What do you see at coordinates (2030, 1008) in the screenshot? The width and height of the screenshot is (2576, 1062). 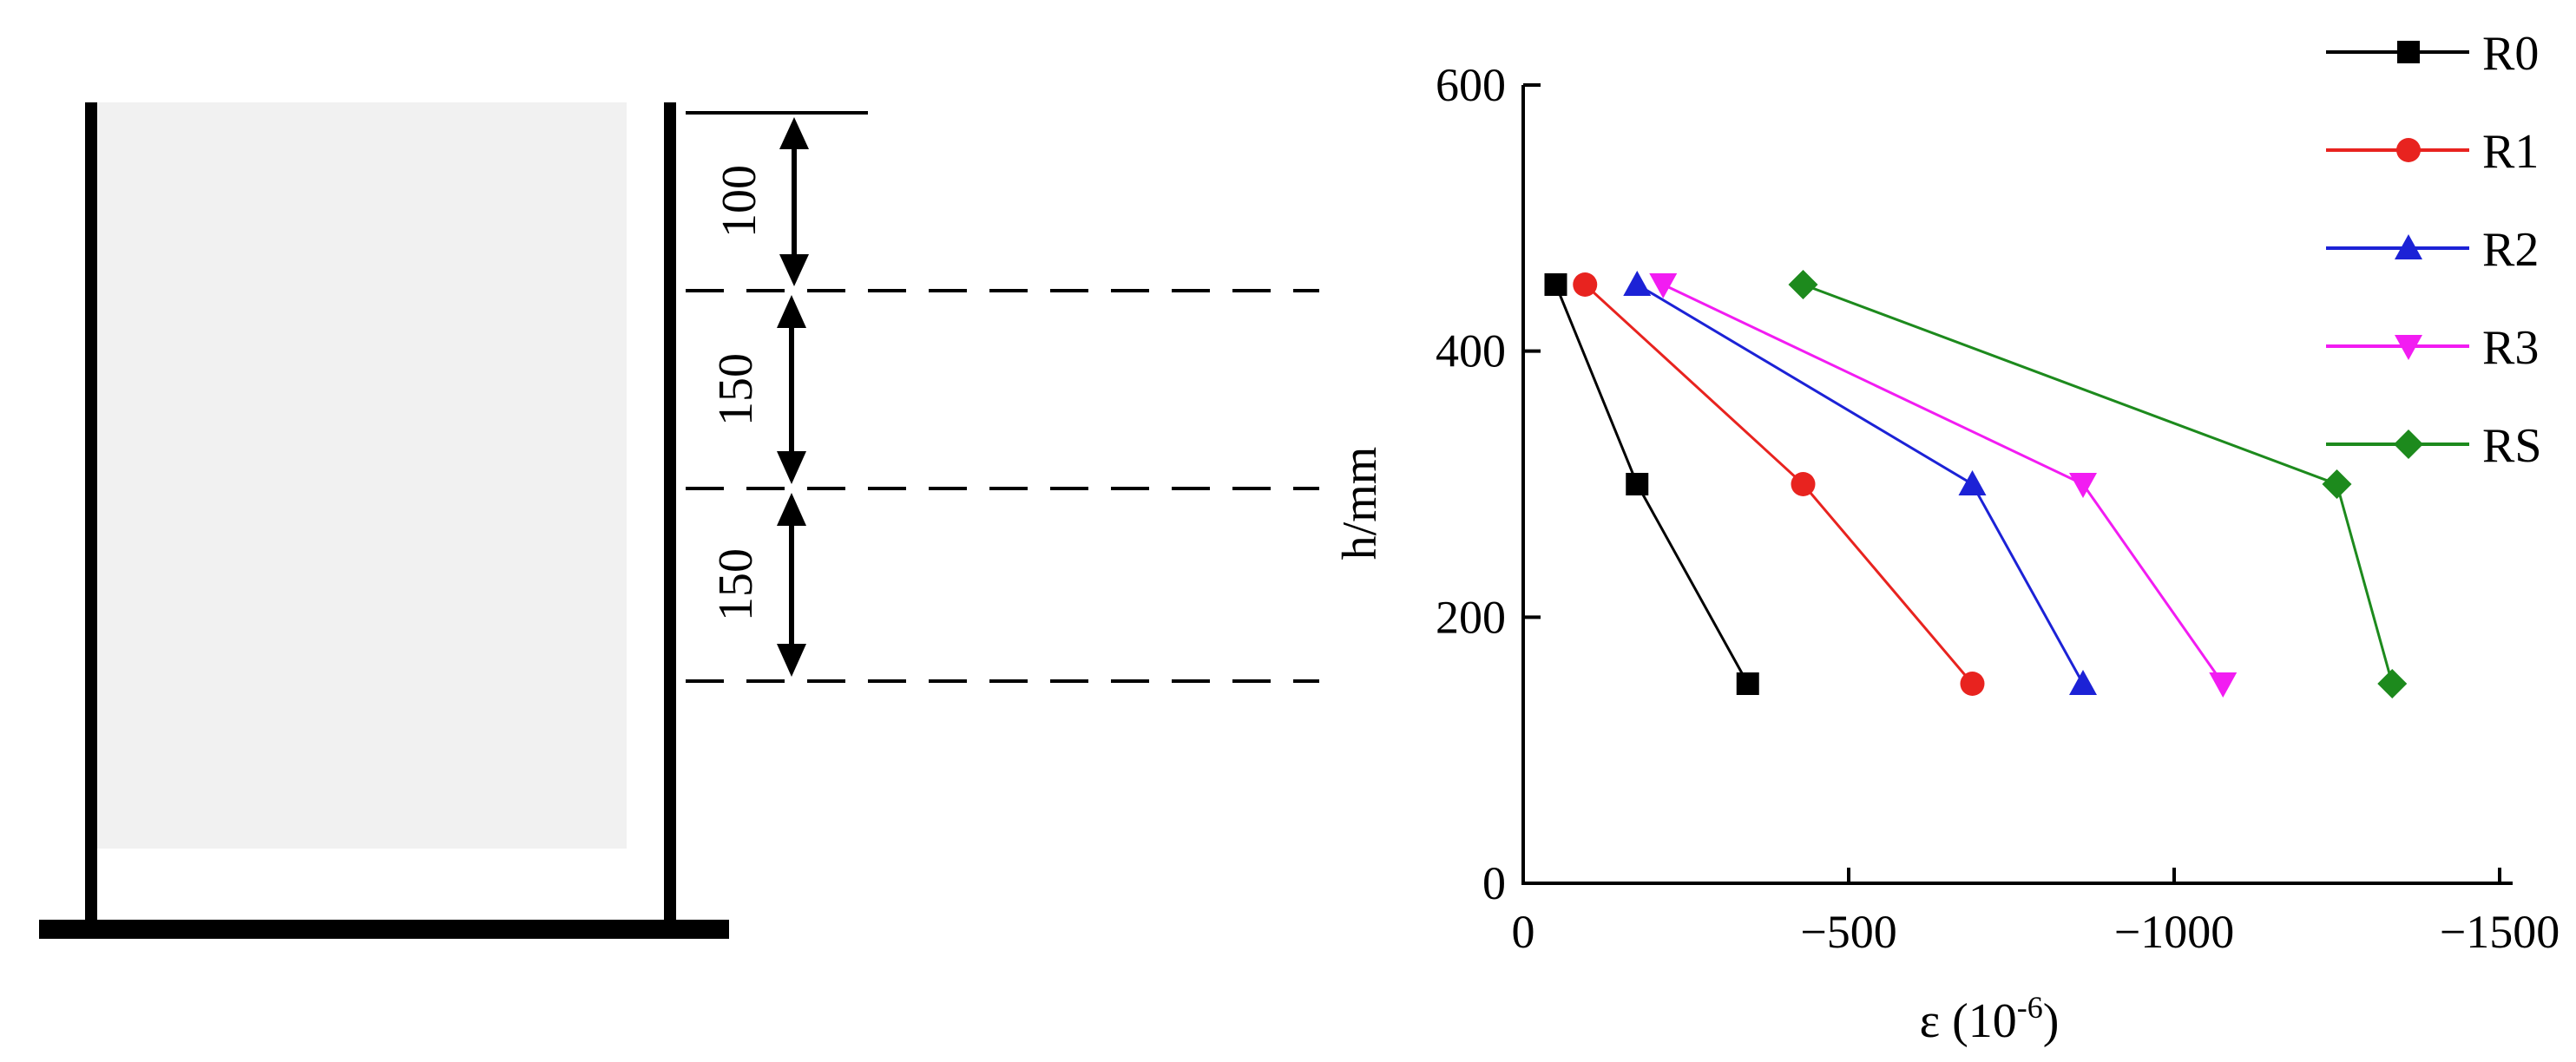 I see `x-axis-label-exponent: -6` at bounding box center [2030, 1008].